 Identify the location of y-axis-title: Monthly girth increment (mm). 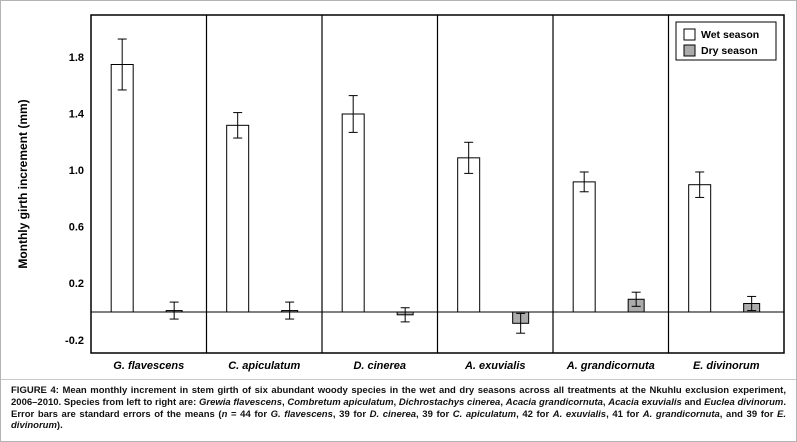
(23, 183).